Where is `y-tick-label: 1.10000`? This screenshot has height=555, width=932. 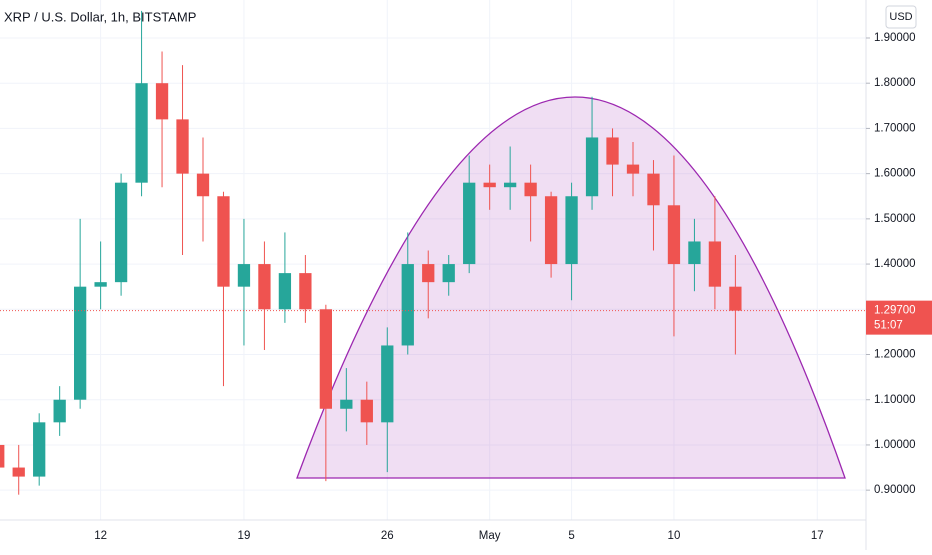
y-tick-label: 1.10000 is located at coordinates (895, 400).